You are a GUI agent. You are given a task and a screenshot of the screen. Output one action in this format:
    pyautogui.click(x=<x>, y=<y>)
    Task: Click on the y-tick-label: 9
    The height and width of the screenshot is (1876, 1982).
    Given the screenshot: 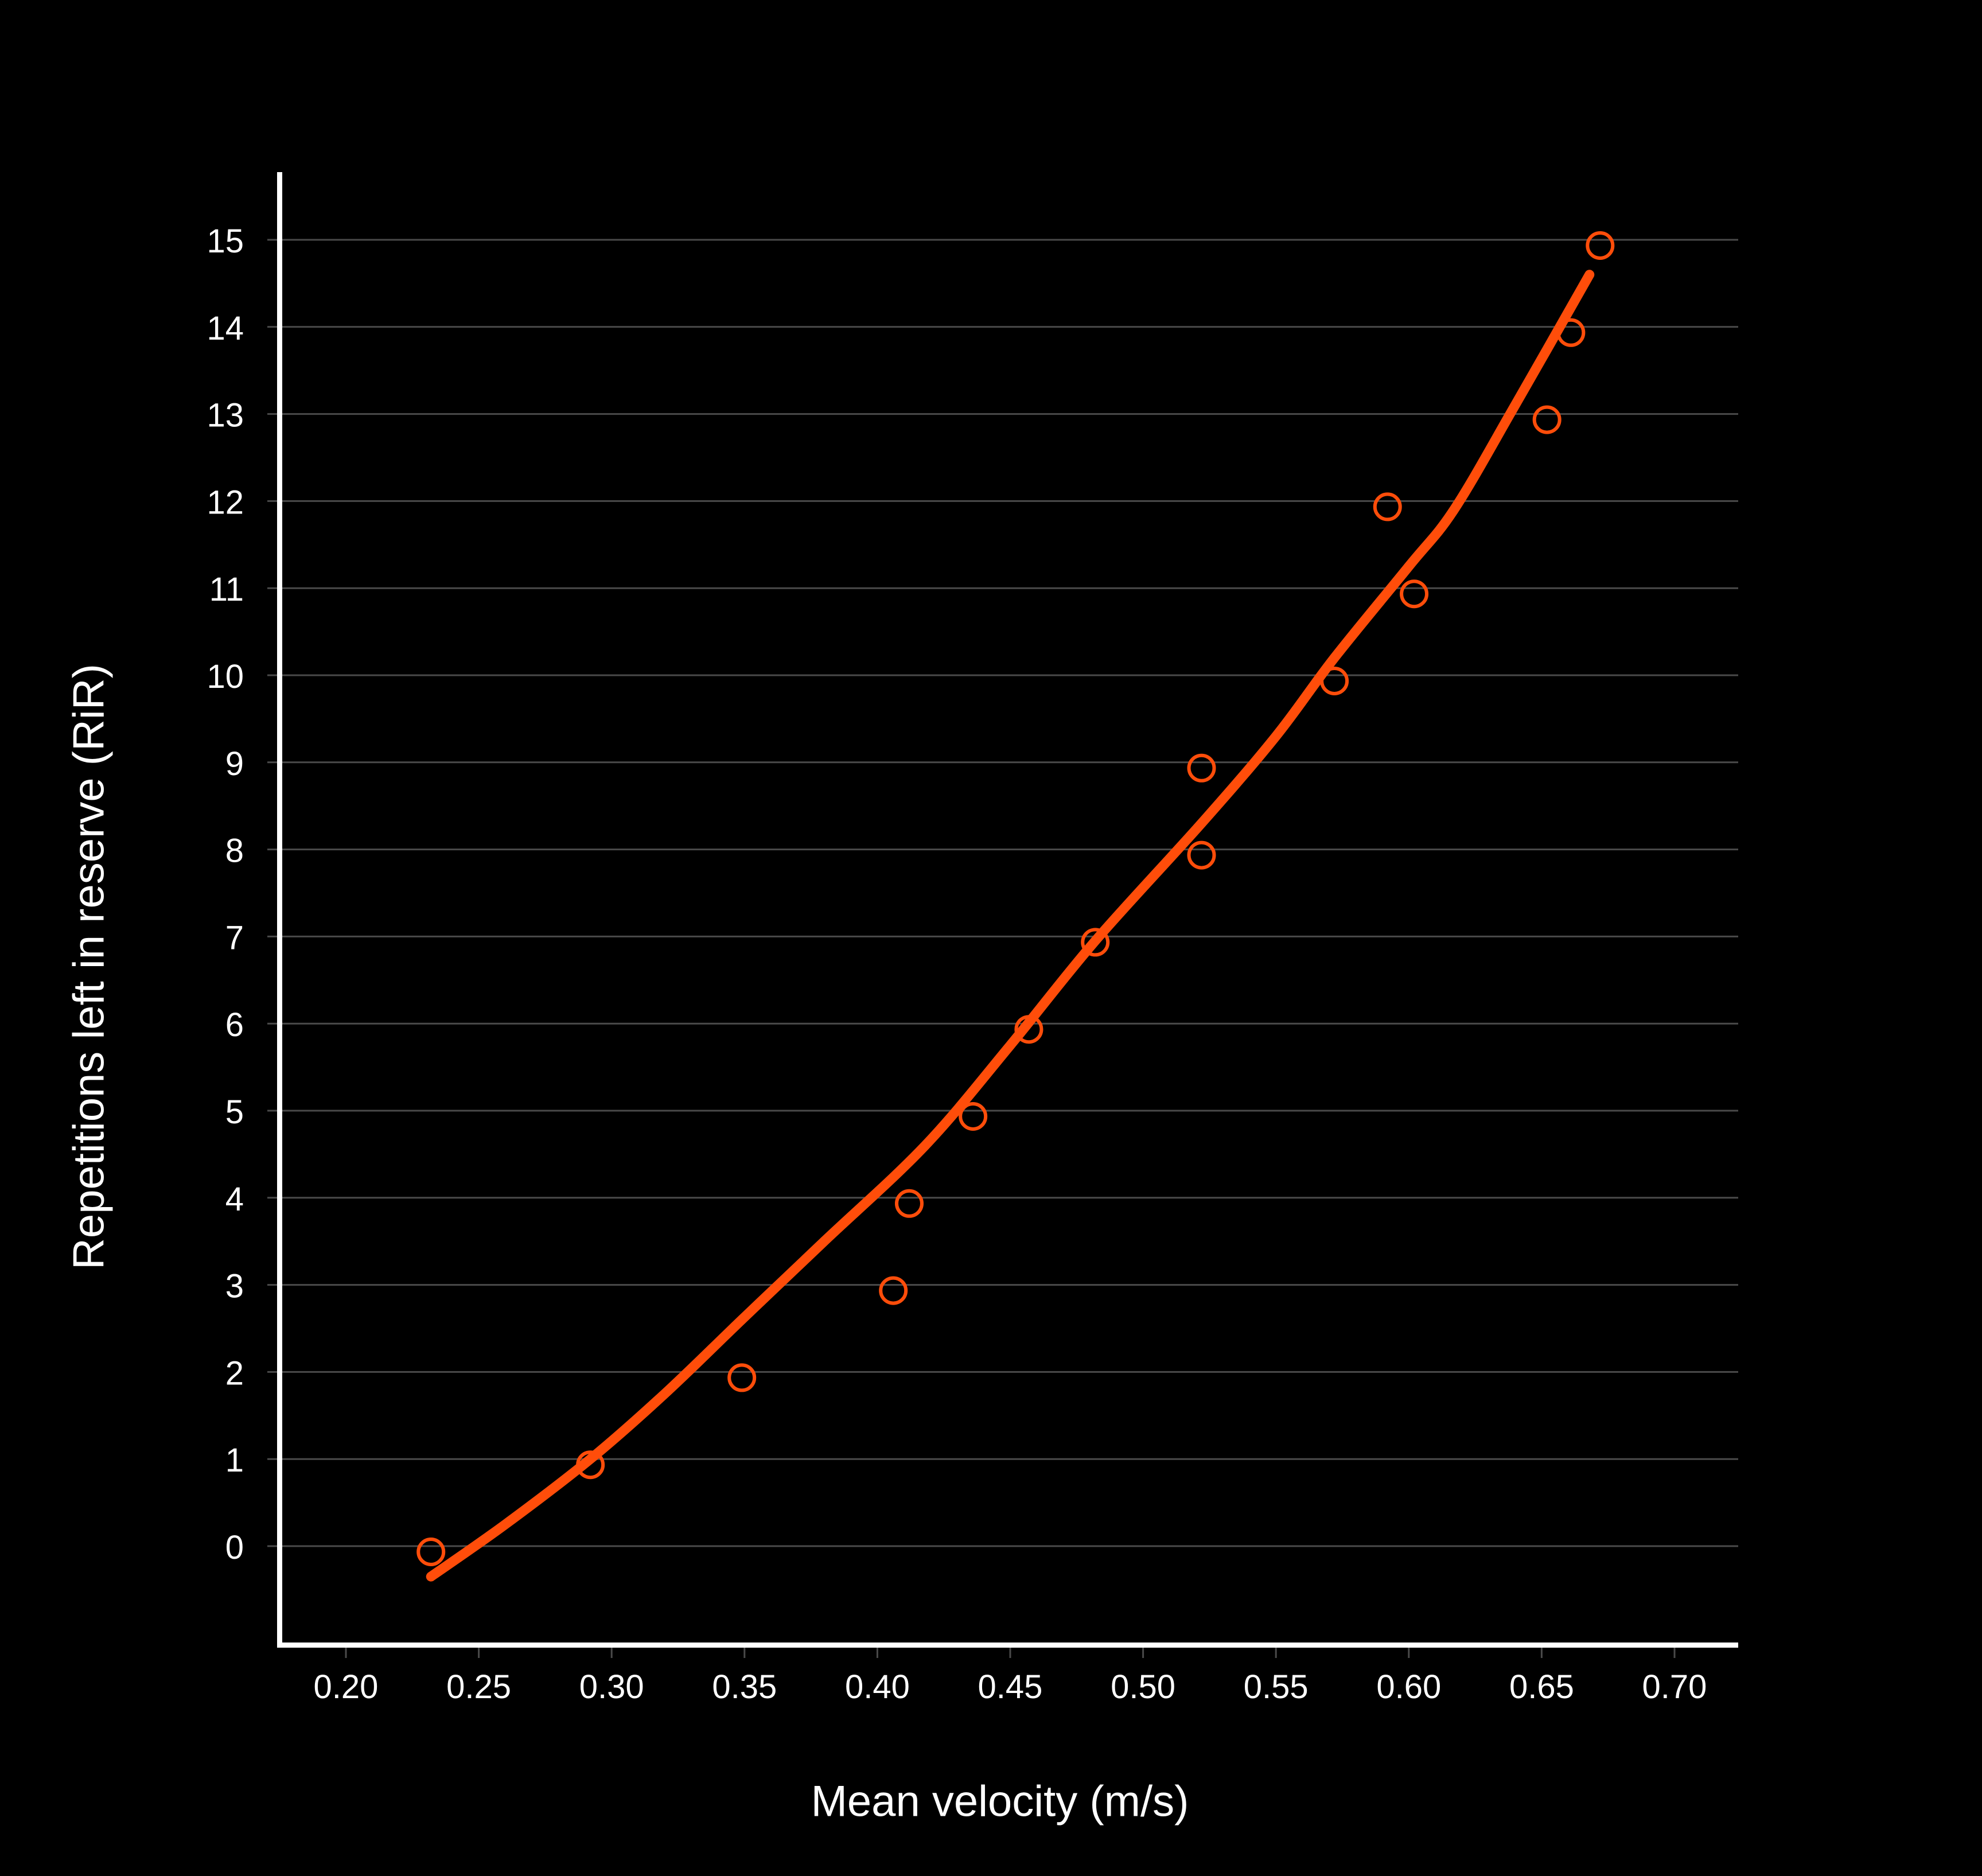 What is the action you would take?
    pyautogui.click(x=234, y=764)
    